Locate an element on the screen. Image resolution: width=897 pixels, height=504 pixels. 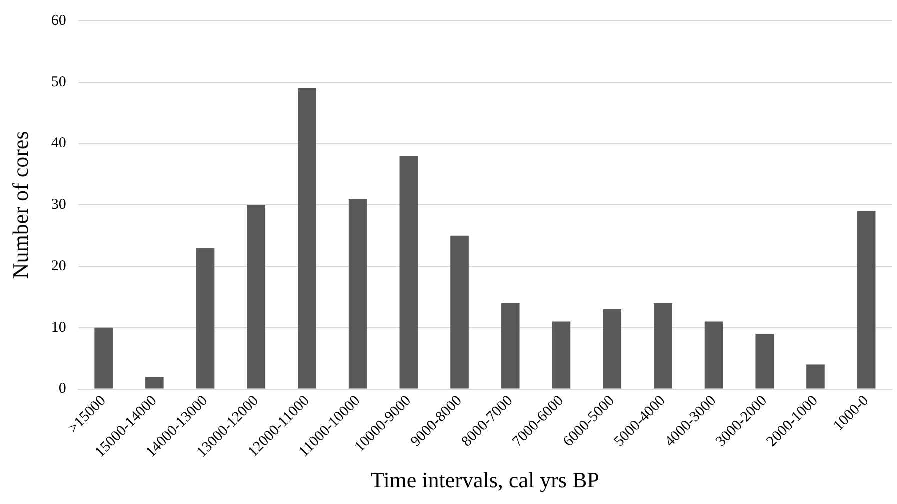
y-tick-label: 30 is located at coordinates (58, 205).